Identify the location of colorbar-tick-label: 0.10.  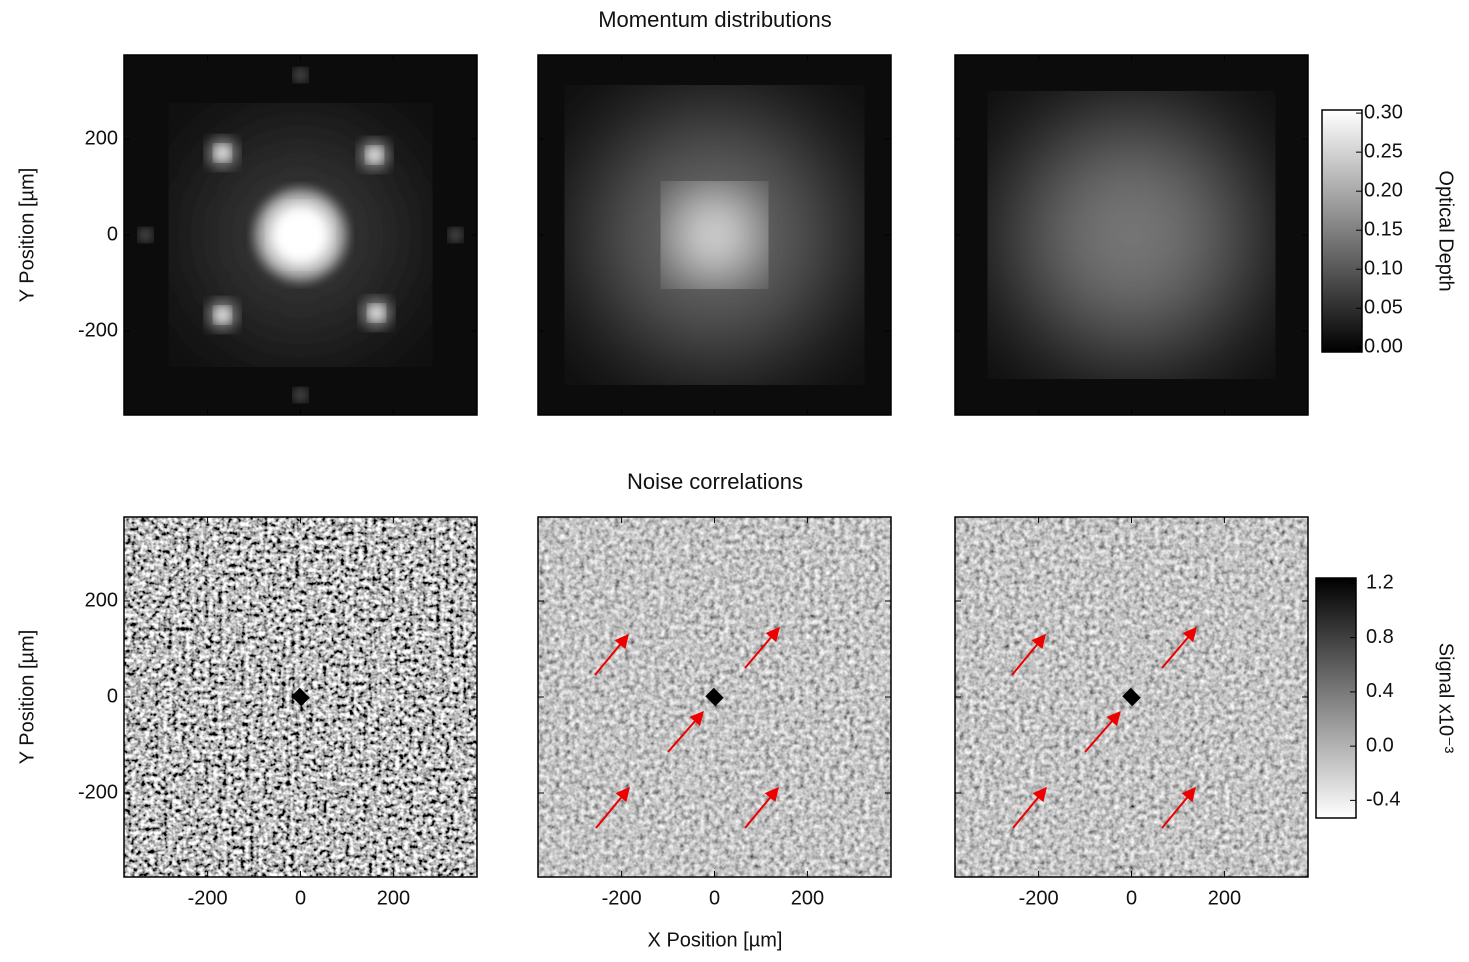
(1383, 269).